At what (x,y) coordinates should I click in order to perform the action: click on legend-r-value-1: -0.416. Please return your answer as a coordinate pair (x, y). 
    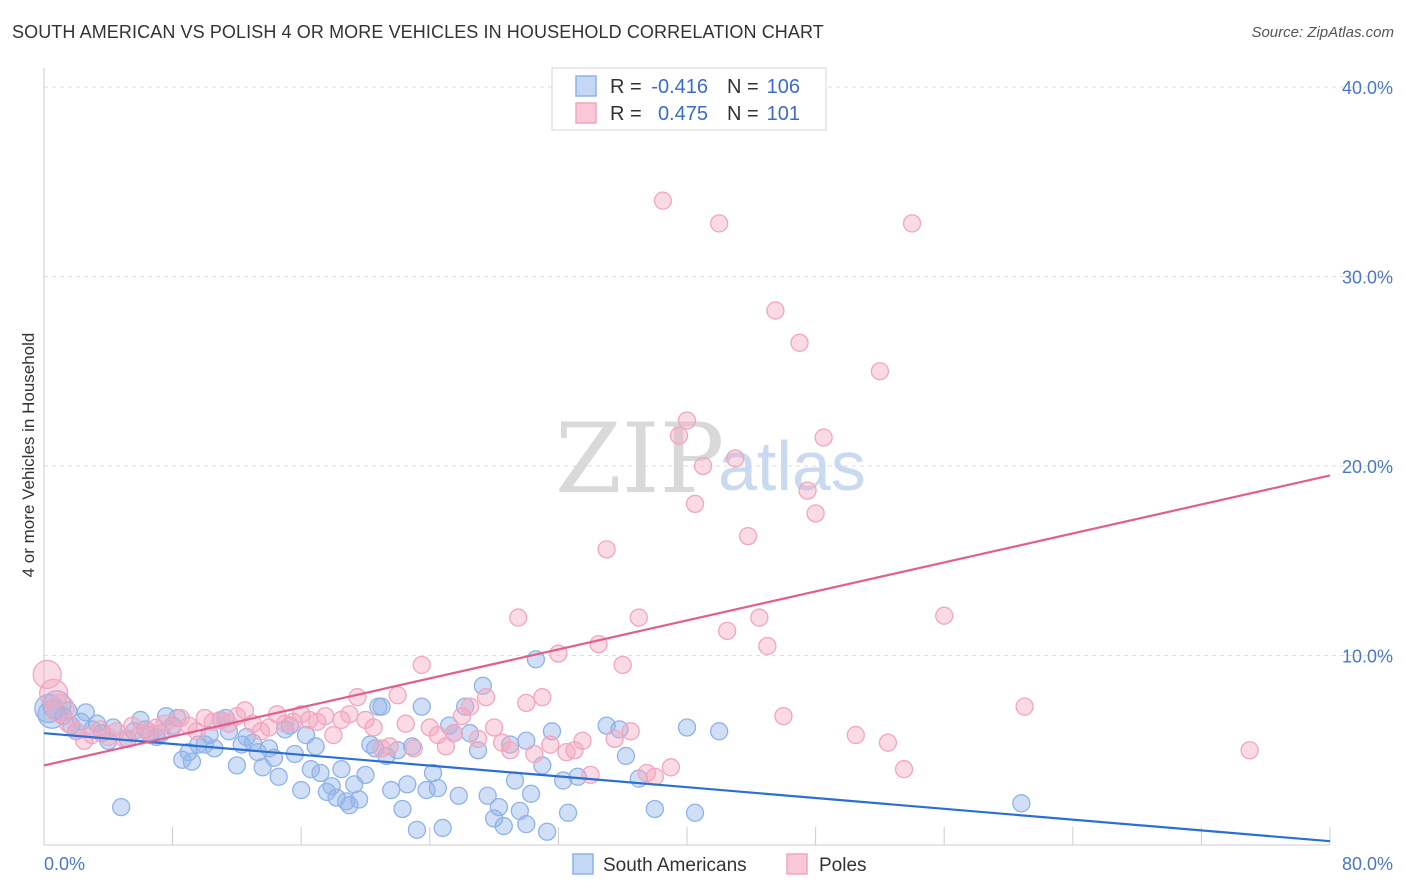
    Looking at the image, I should click on (679, 87).